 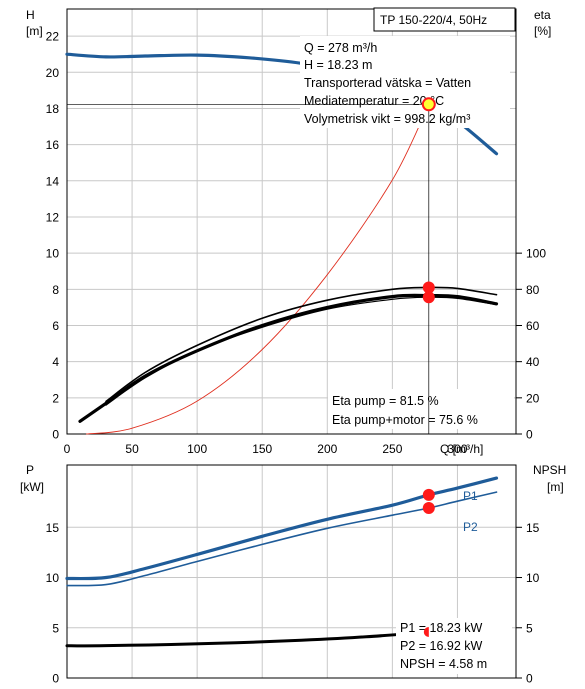 I want to click on npsh-tick-label: 0, so click(x=529, y=679).